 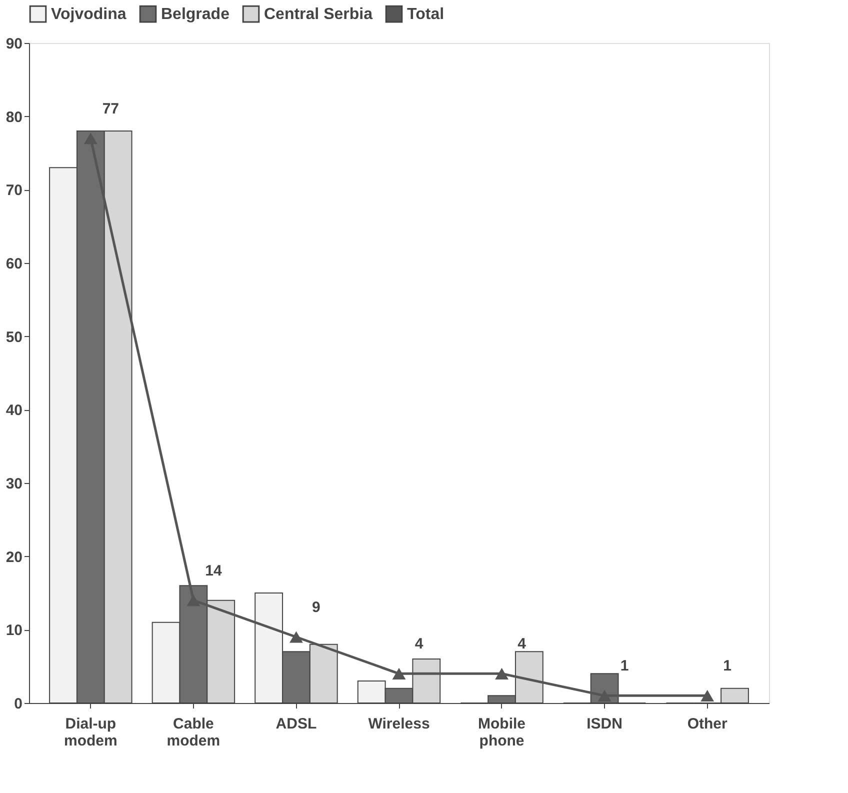 I want to click on y-tick-label: 80, so click(x=14, y=117).